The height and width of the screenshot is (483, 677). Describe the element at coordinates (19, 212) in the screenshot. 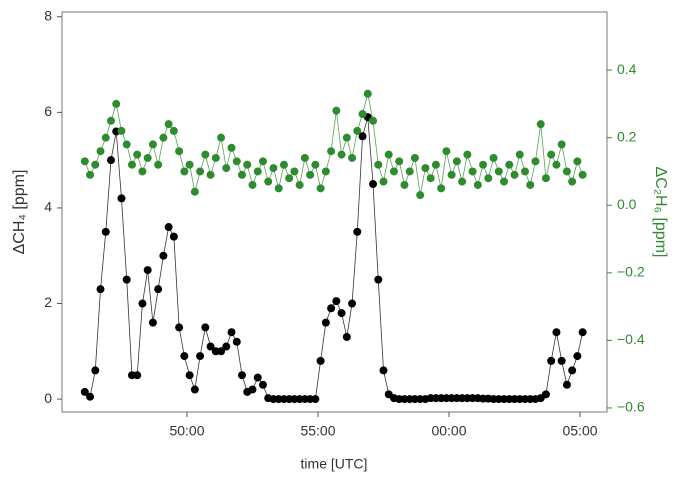

I see `y-axis-label: ΔCH₄ [ppm]` at that location.